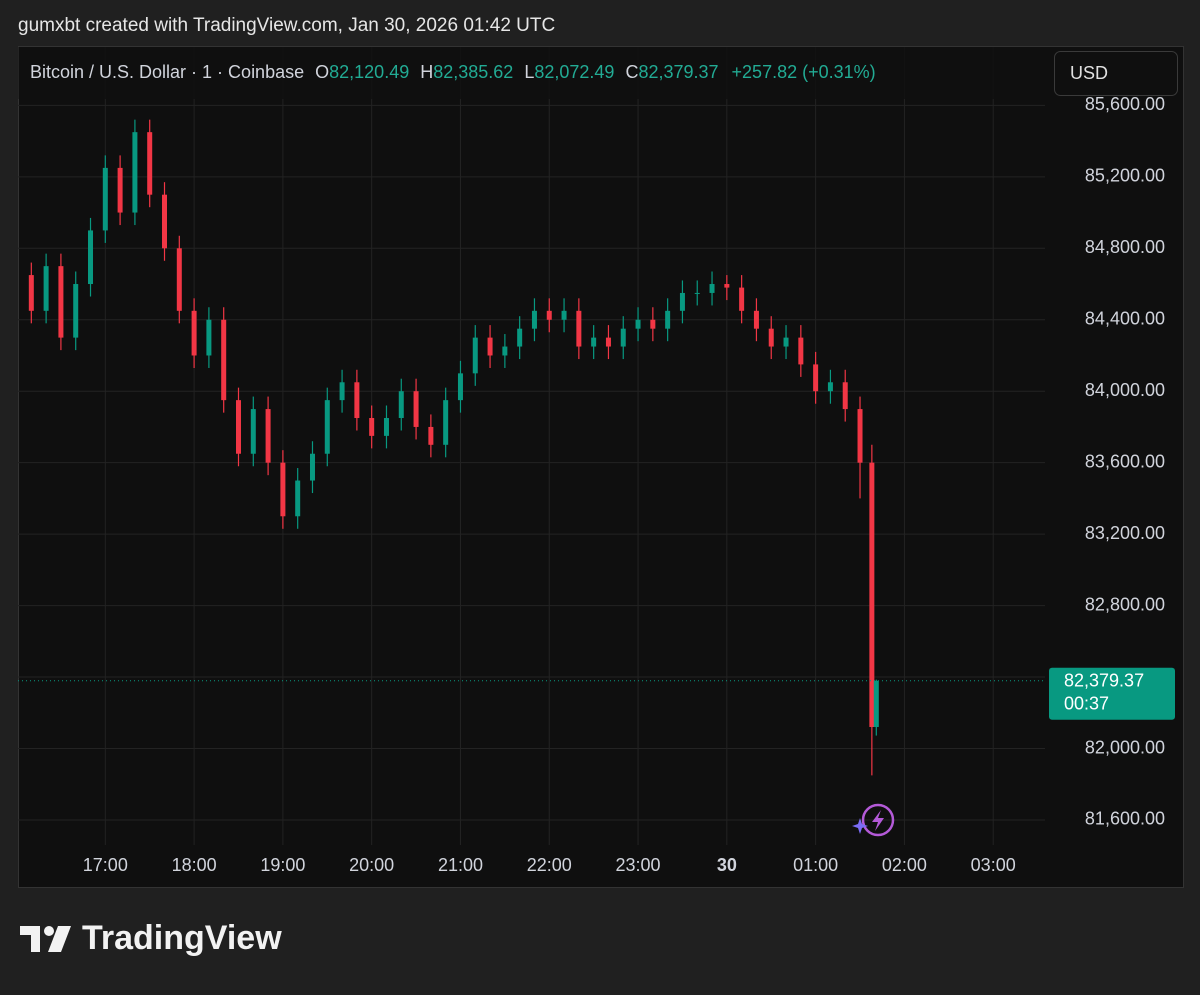  Describe the element at coordinates (282, 865) in the screenshot. I see `x-tick-label: 19:00` at that location.